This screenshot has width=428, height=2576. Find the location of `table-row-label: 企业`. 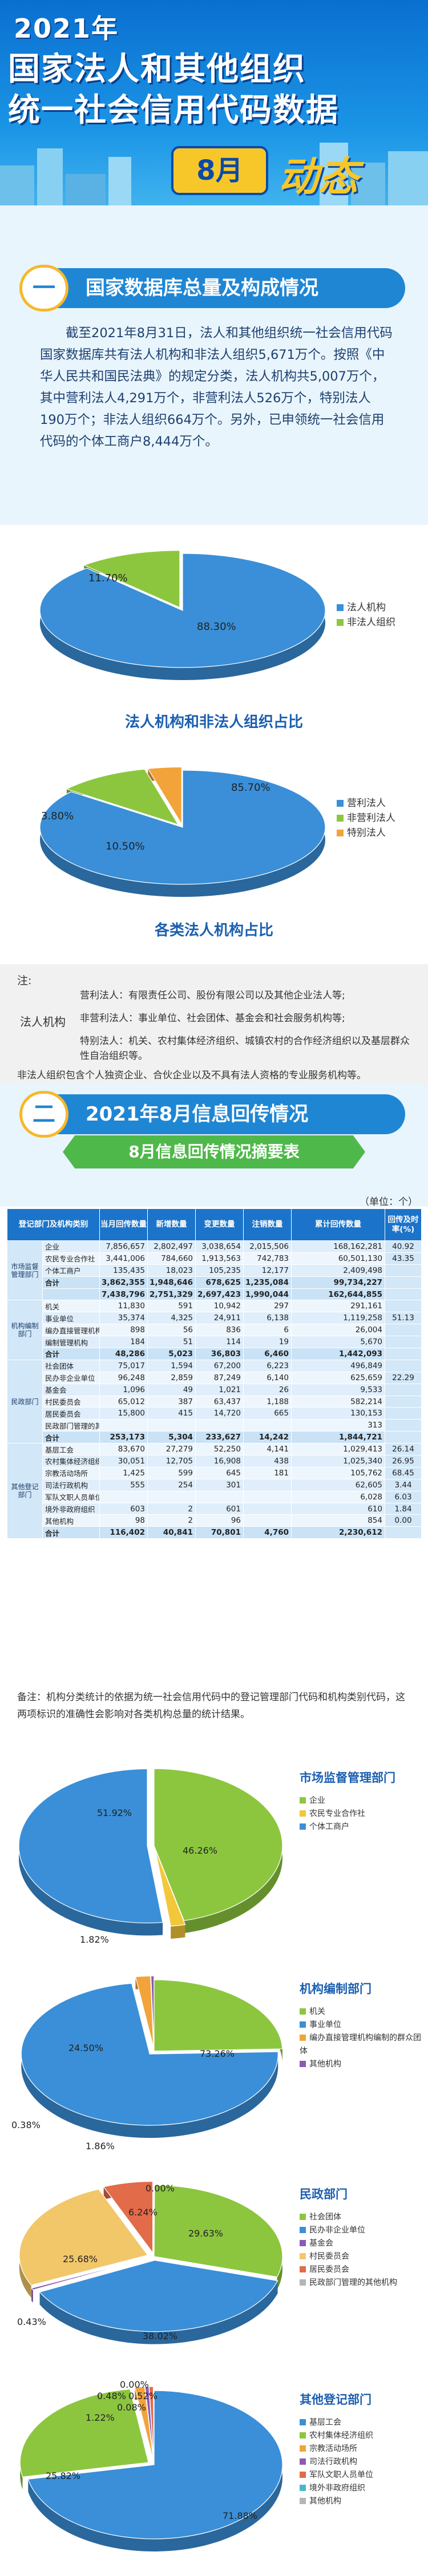

table-row-label: 企业 is located at coordinates (71, 1246).